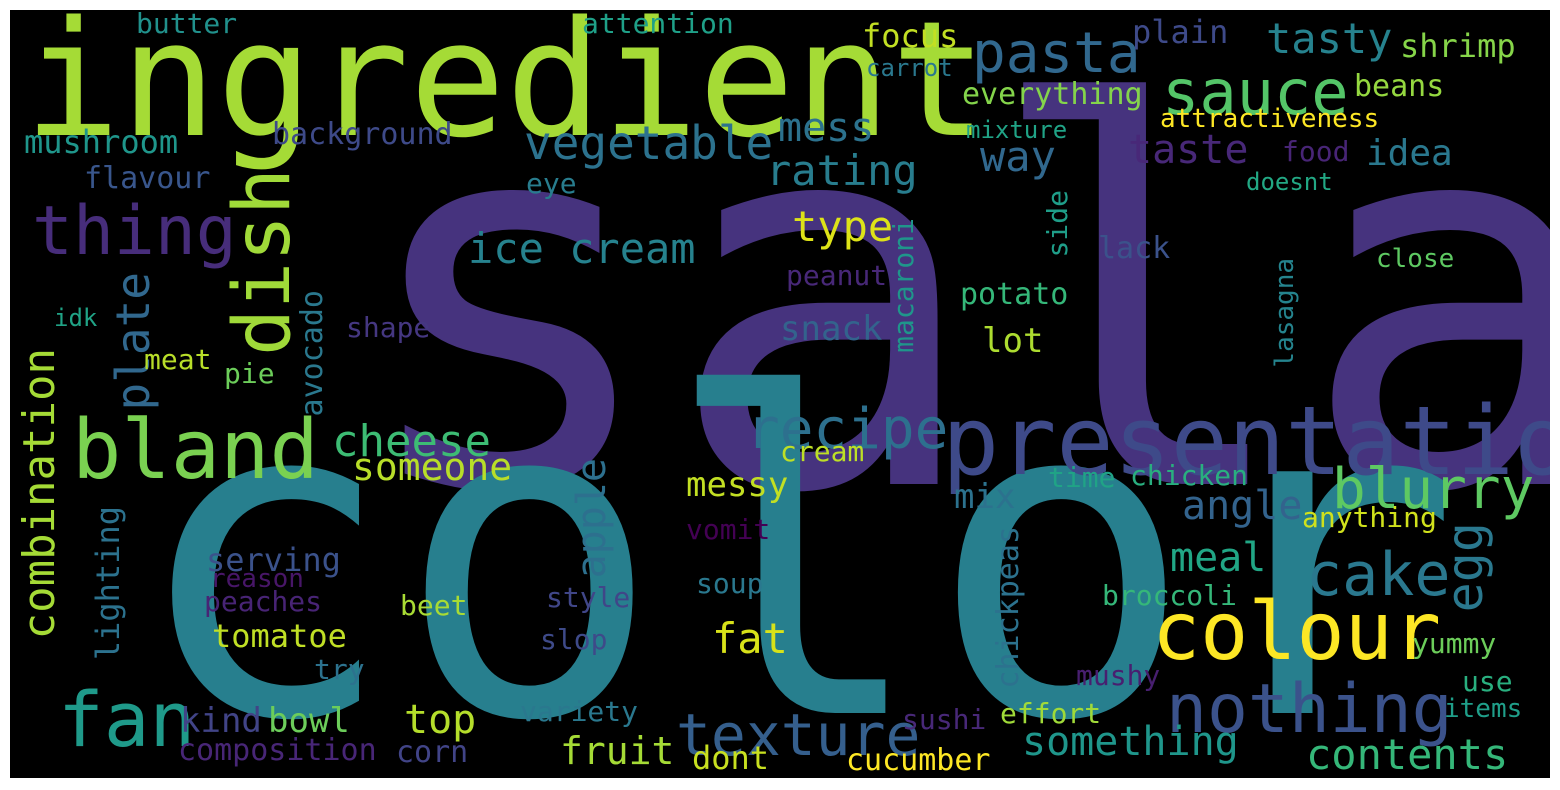 The height and width of the screenshot is (790, 1560). I want to click on word-peaches: peaches, so click(263, 601).